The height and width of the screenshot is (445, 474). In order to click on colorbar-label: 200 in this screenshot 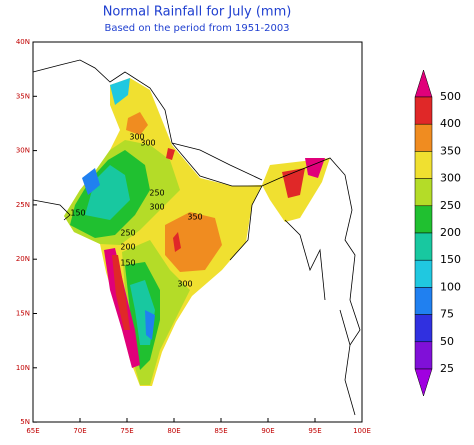, I will do `click(450, 232)`.